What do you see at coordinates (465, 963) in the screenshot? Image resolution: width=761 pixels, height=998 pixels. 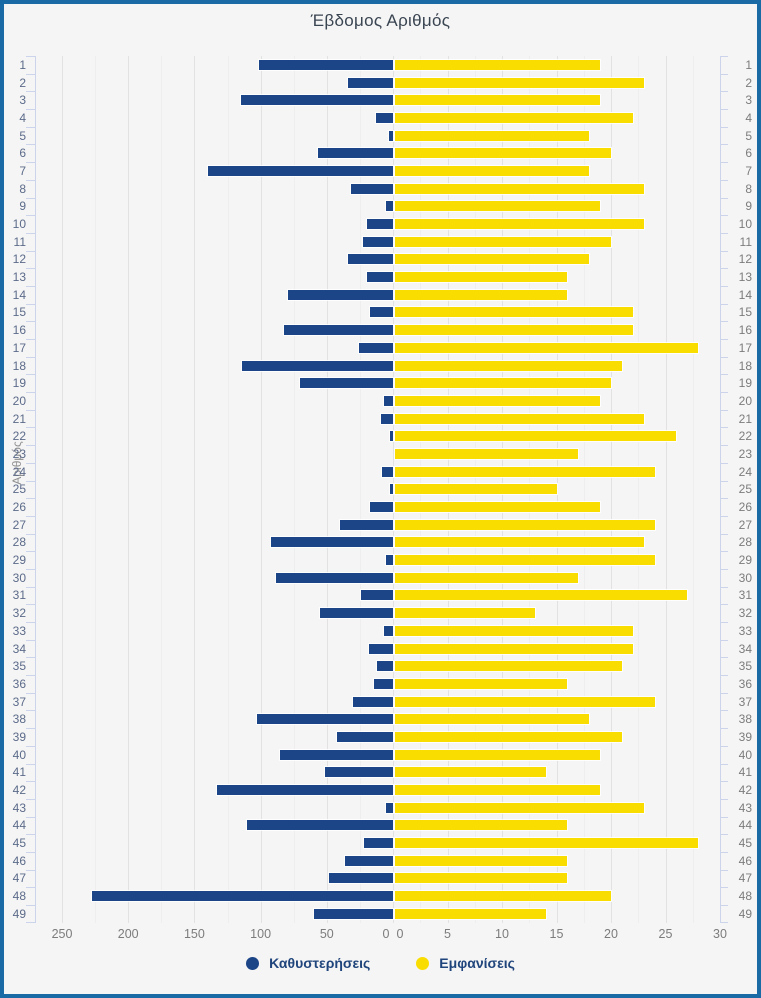 I see `legend-item-appearances: Εμφανίσεις` at bounding box center [465, 963].